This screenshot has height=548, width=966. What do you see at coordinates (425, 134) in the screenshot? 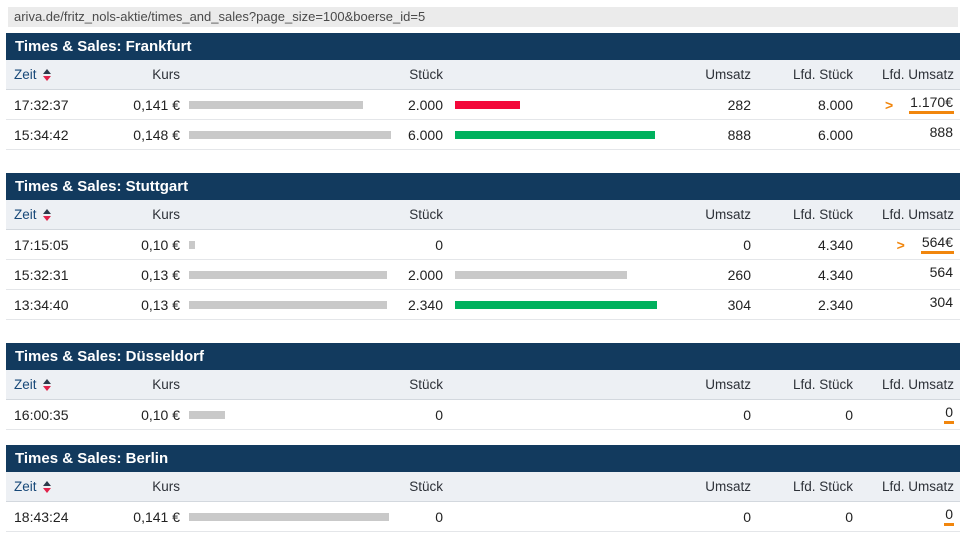
I see `cell-stueck: 6.000` at bounding box center [425, 134].